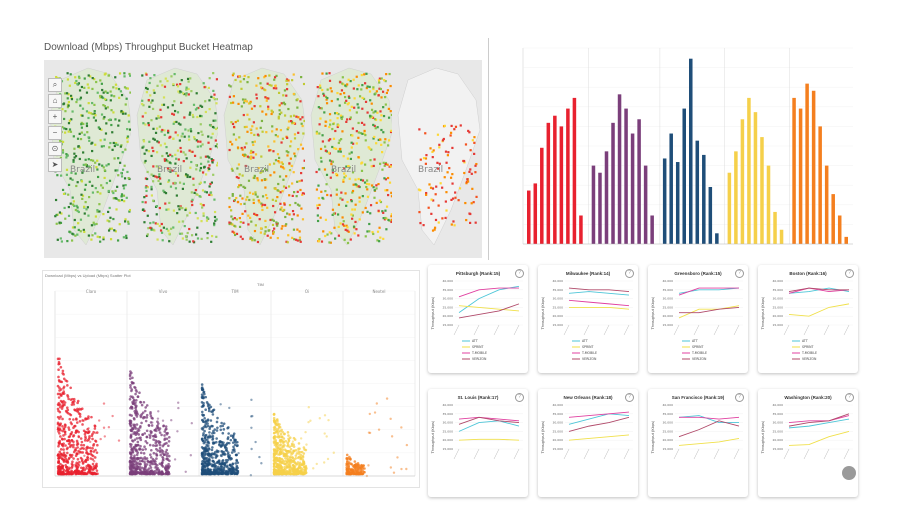 This screenshot has width=900, height=525. What do you see at coordinates (55, 165) in the screenshot?
I see `arrow-icon: ➤` at bounding box center [55, 165].